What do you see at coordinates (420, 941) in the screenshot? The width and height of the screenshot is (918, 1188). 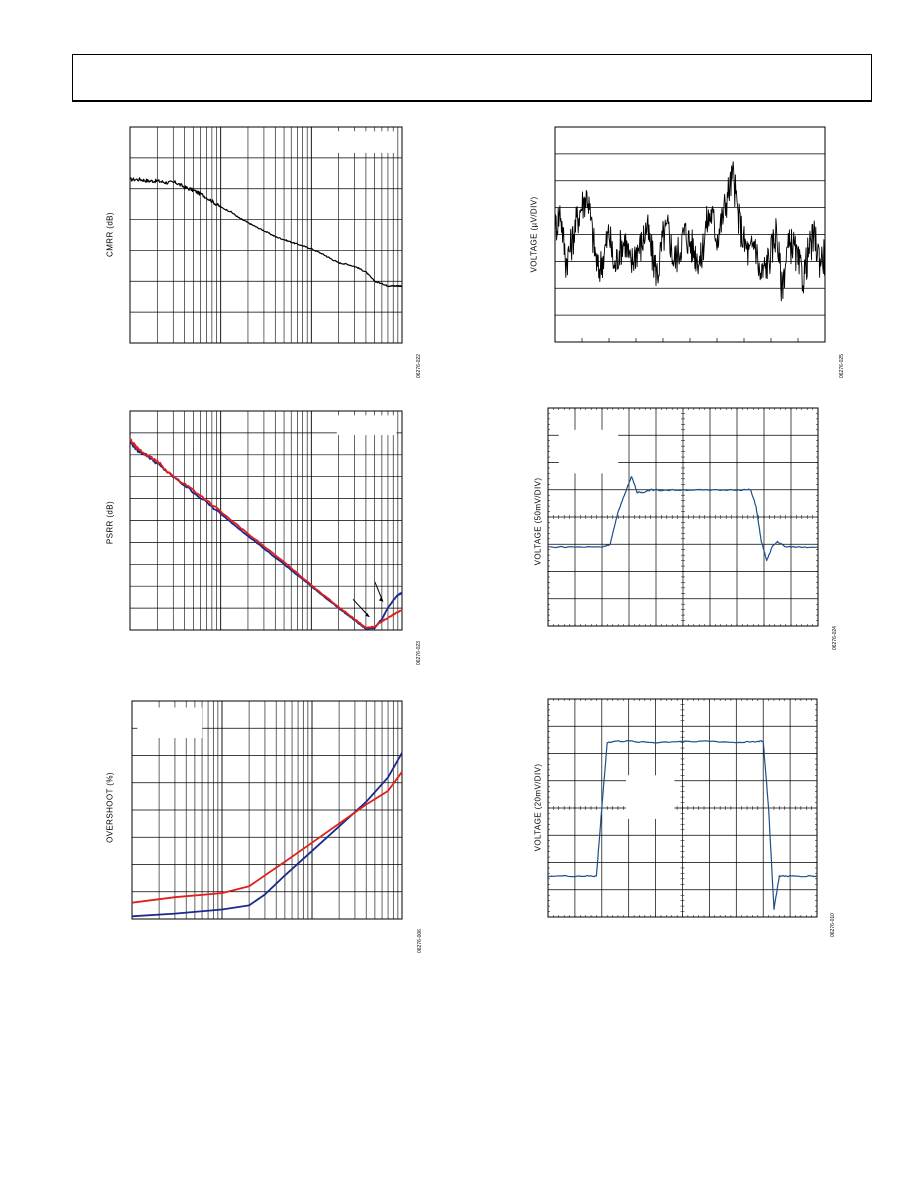 I see `document-code: 06276-006` at bounding box center [420, 941].